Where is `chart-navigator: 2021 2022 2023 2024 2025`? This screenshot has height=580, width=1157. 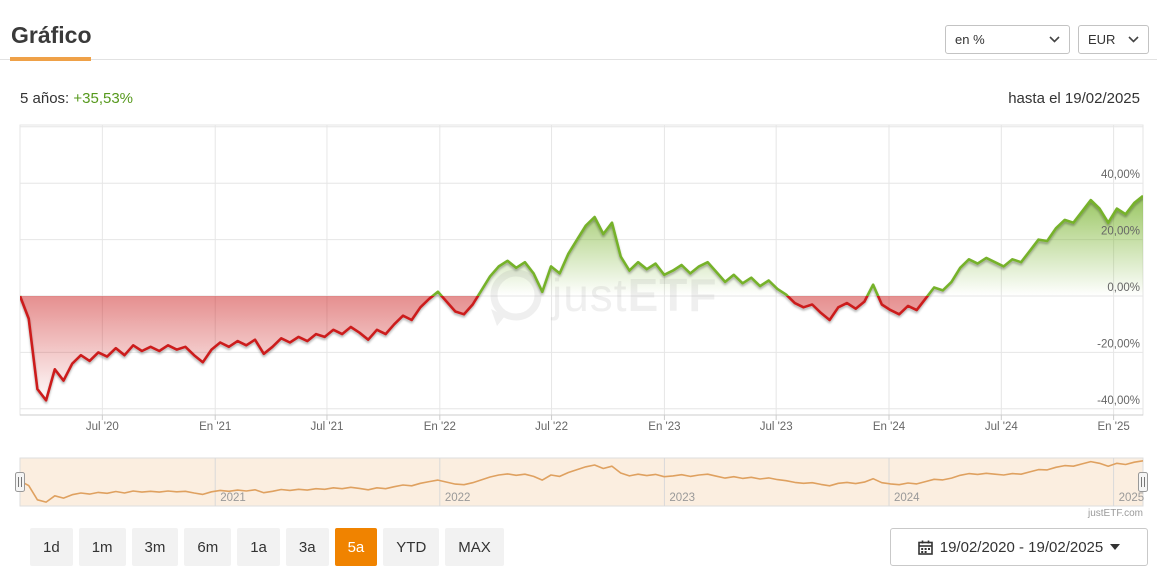 chart-navigator: 2021 2022 2023 2024 2025 is located at coordinates (578, 489).